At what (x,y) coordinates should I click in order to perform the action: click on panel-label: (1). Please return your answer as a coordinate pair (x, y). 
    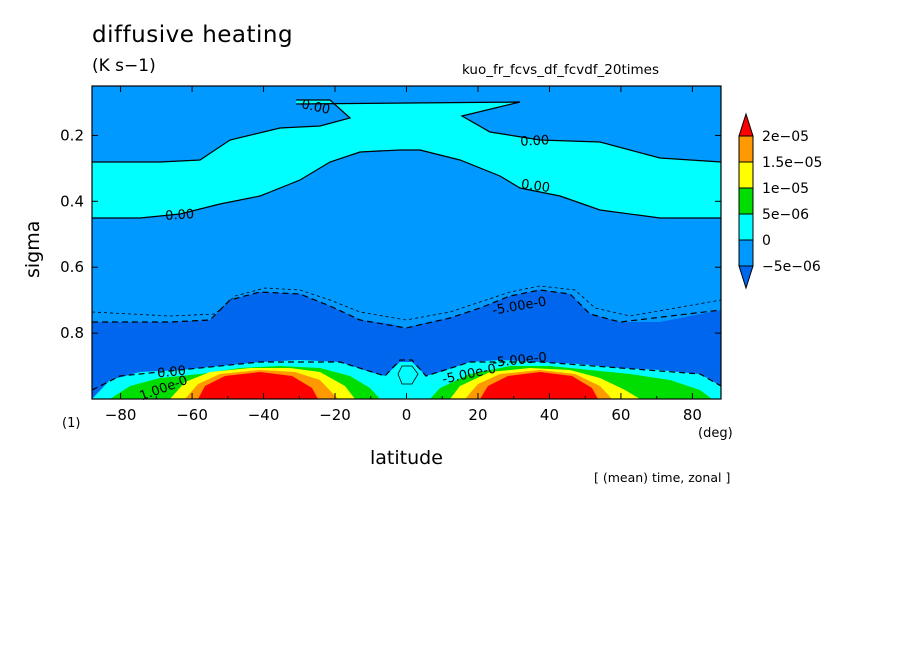
    Looking at the image, I should click on (71, 423).